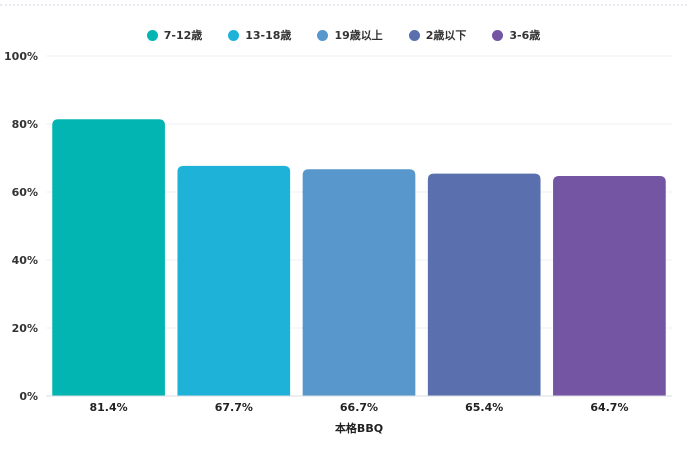 This screenshot has height=454, width=687. What do you see at coordinates (358, 35) in the screenshot?
I see `legend-label: 19歳以上` at bounding box center [358, 35].